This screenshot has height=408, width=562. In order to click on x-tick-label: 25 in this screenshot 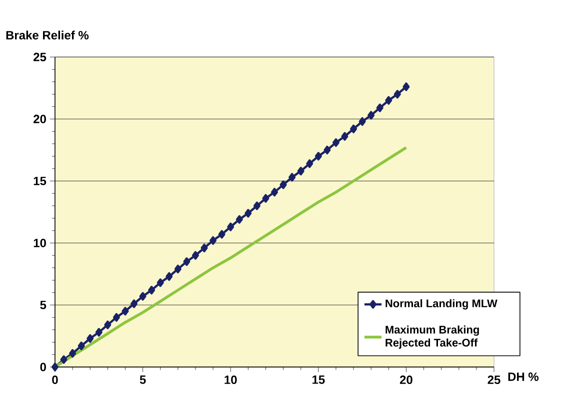, I will do `click(494, 380)`.